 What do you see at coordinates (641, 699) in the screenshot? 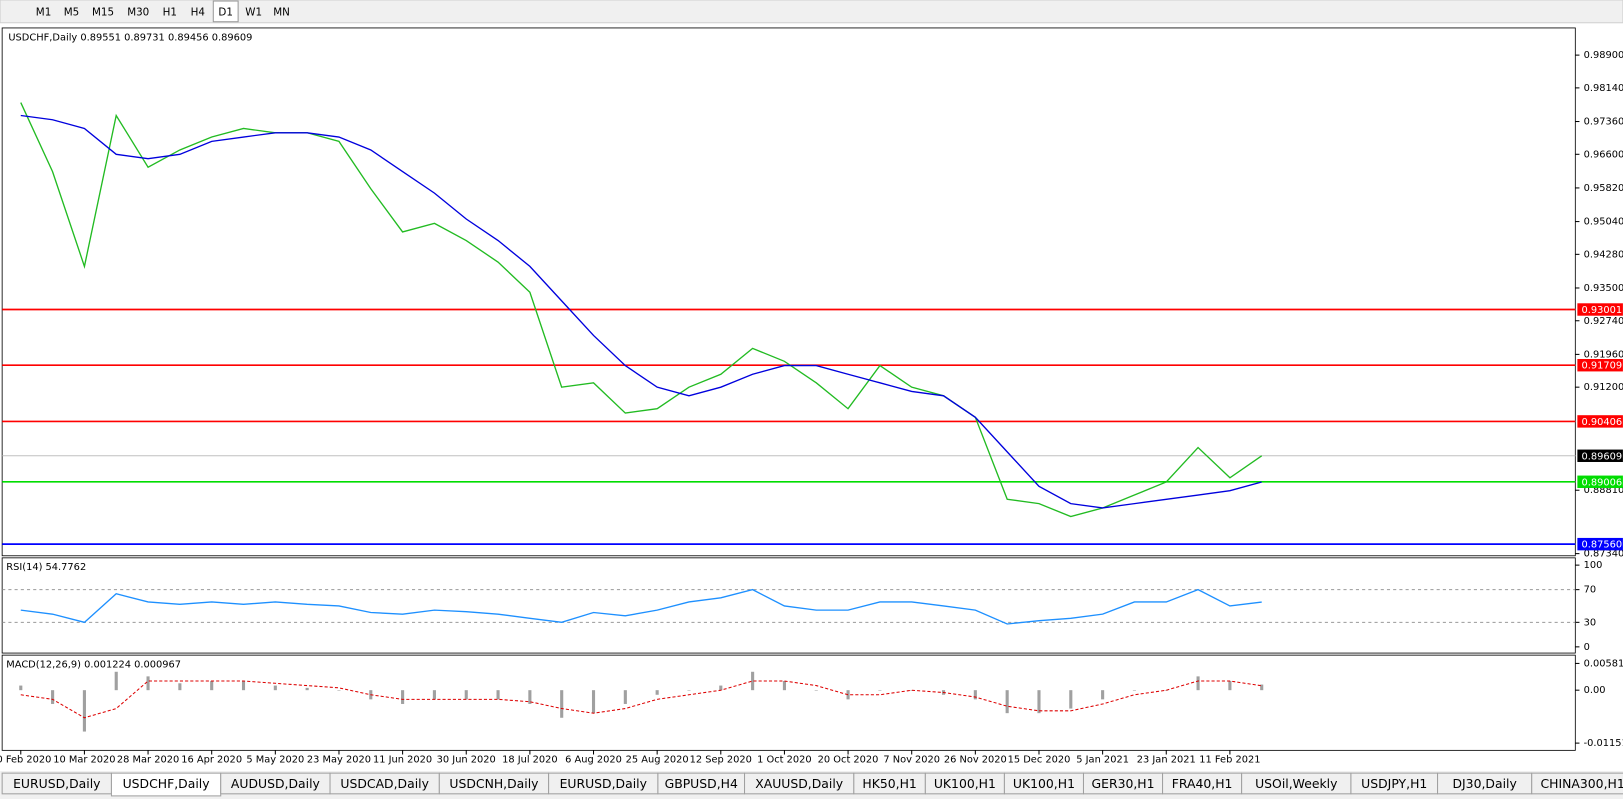
I see `series-line` at bounding box center [641, 699].